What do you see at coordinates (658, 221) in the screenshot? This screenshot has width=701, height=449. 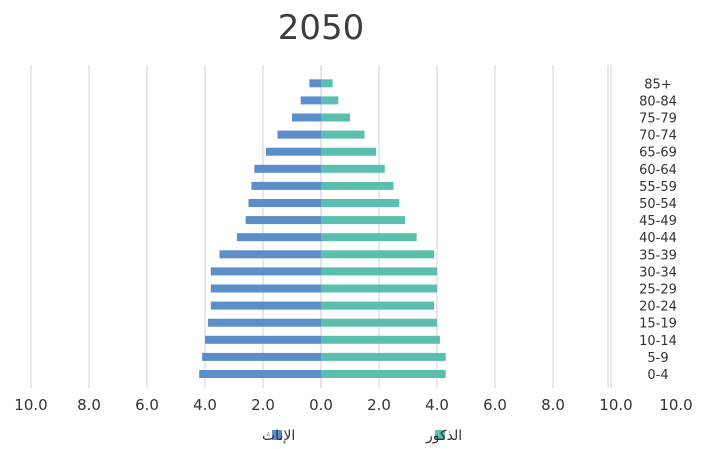 I see `age-group-label: 45-49` at bounding box center [658, 221].